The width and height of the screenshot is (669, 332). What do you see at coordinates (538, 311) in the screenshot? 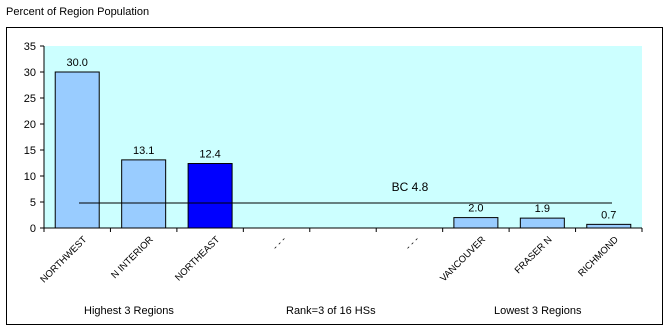
I see `footer-lowest-regions: Lowest 3 Regions` at bounding box center [538, 311].